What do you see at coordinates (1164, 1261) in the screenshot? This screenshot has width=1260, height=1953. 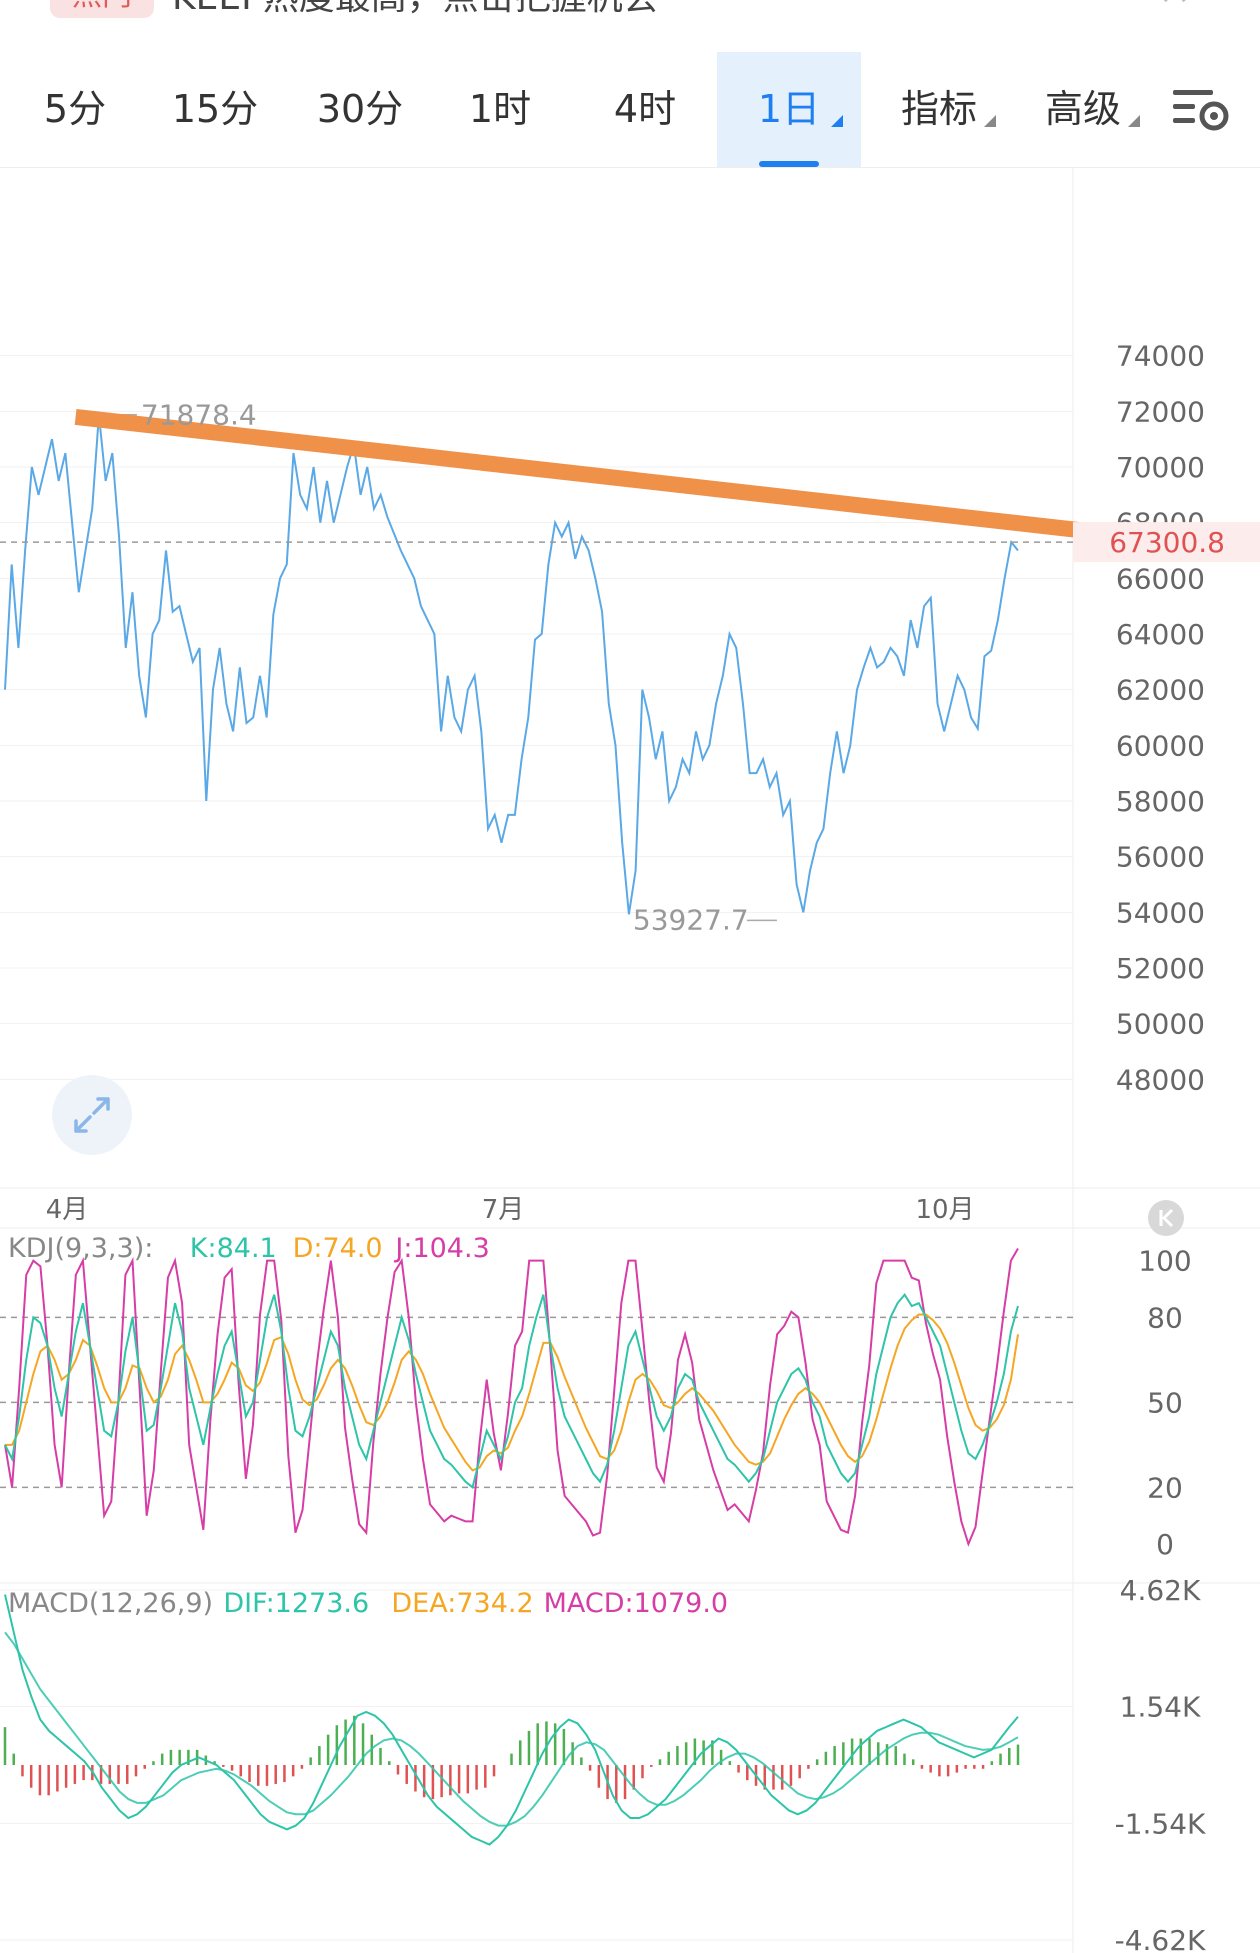 I see `kdj-y-tick: 100` at bounding box center [1164, 1261].